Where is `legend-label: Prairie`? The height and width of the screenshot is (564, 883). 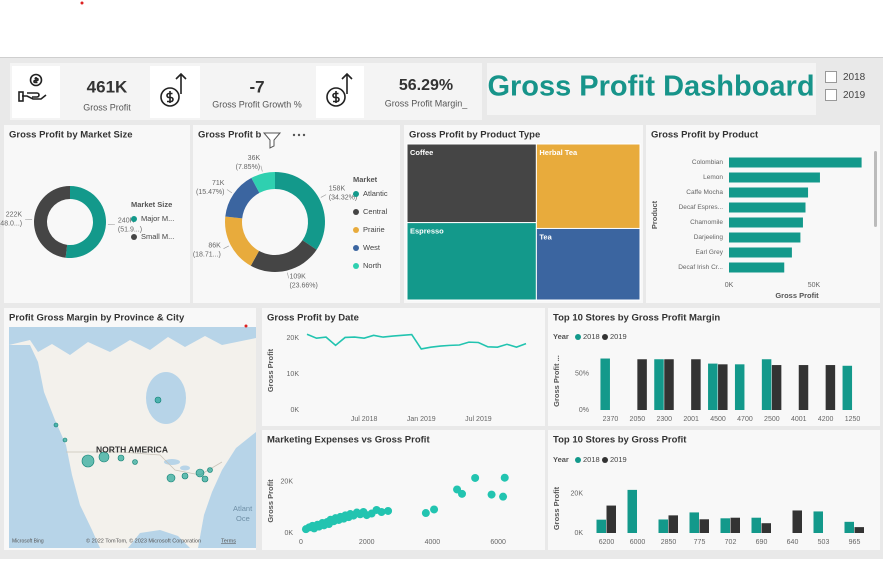 legend-label: Prairie is located at coordinates (374, 229).